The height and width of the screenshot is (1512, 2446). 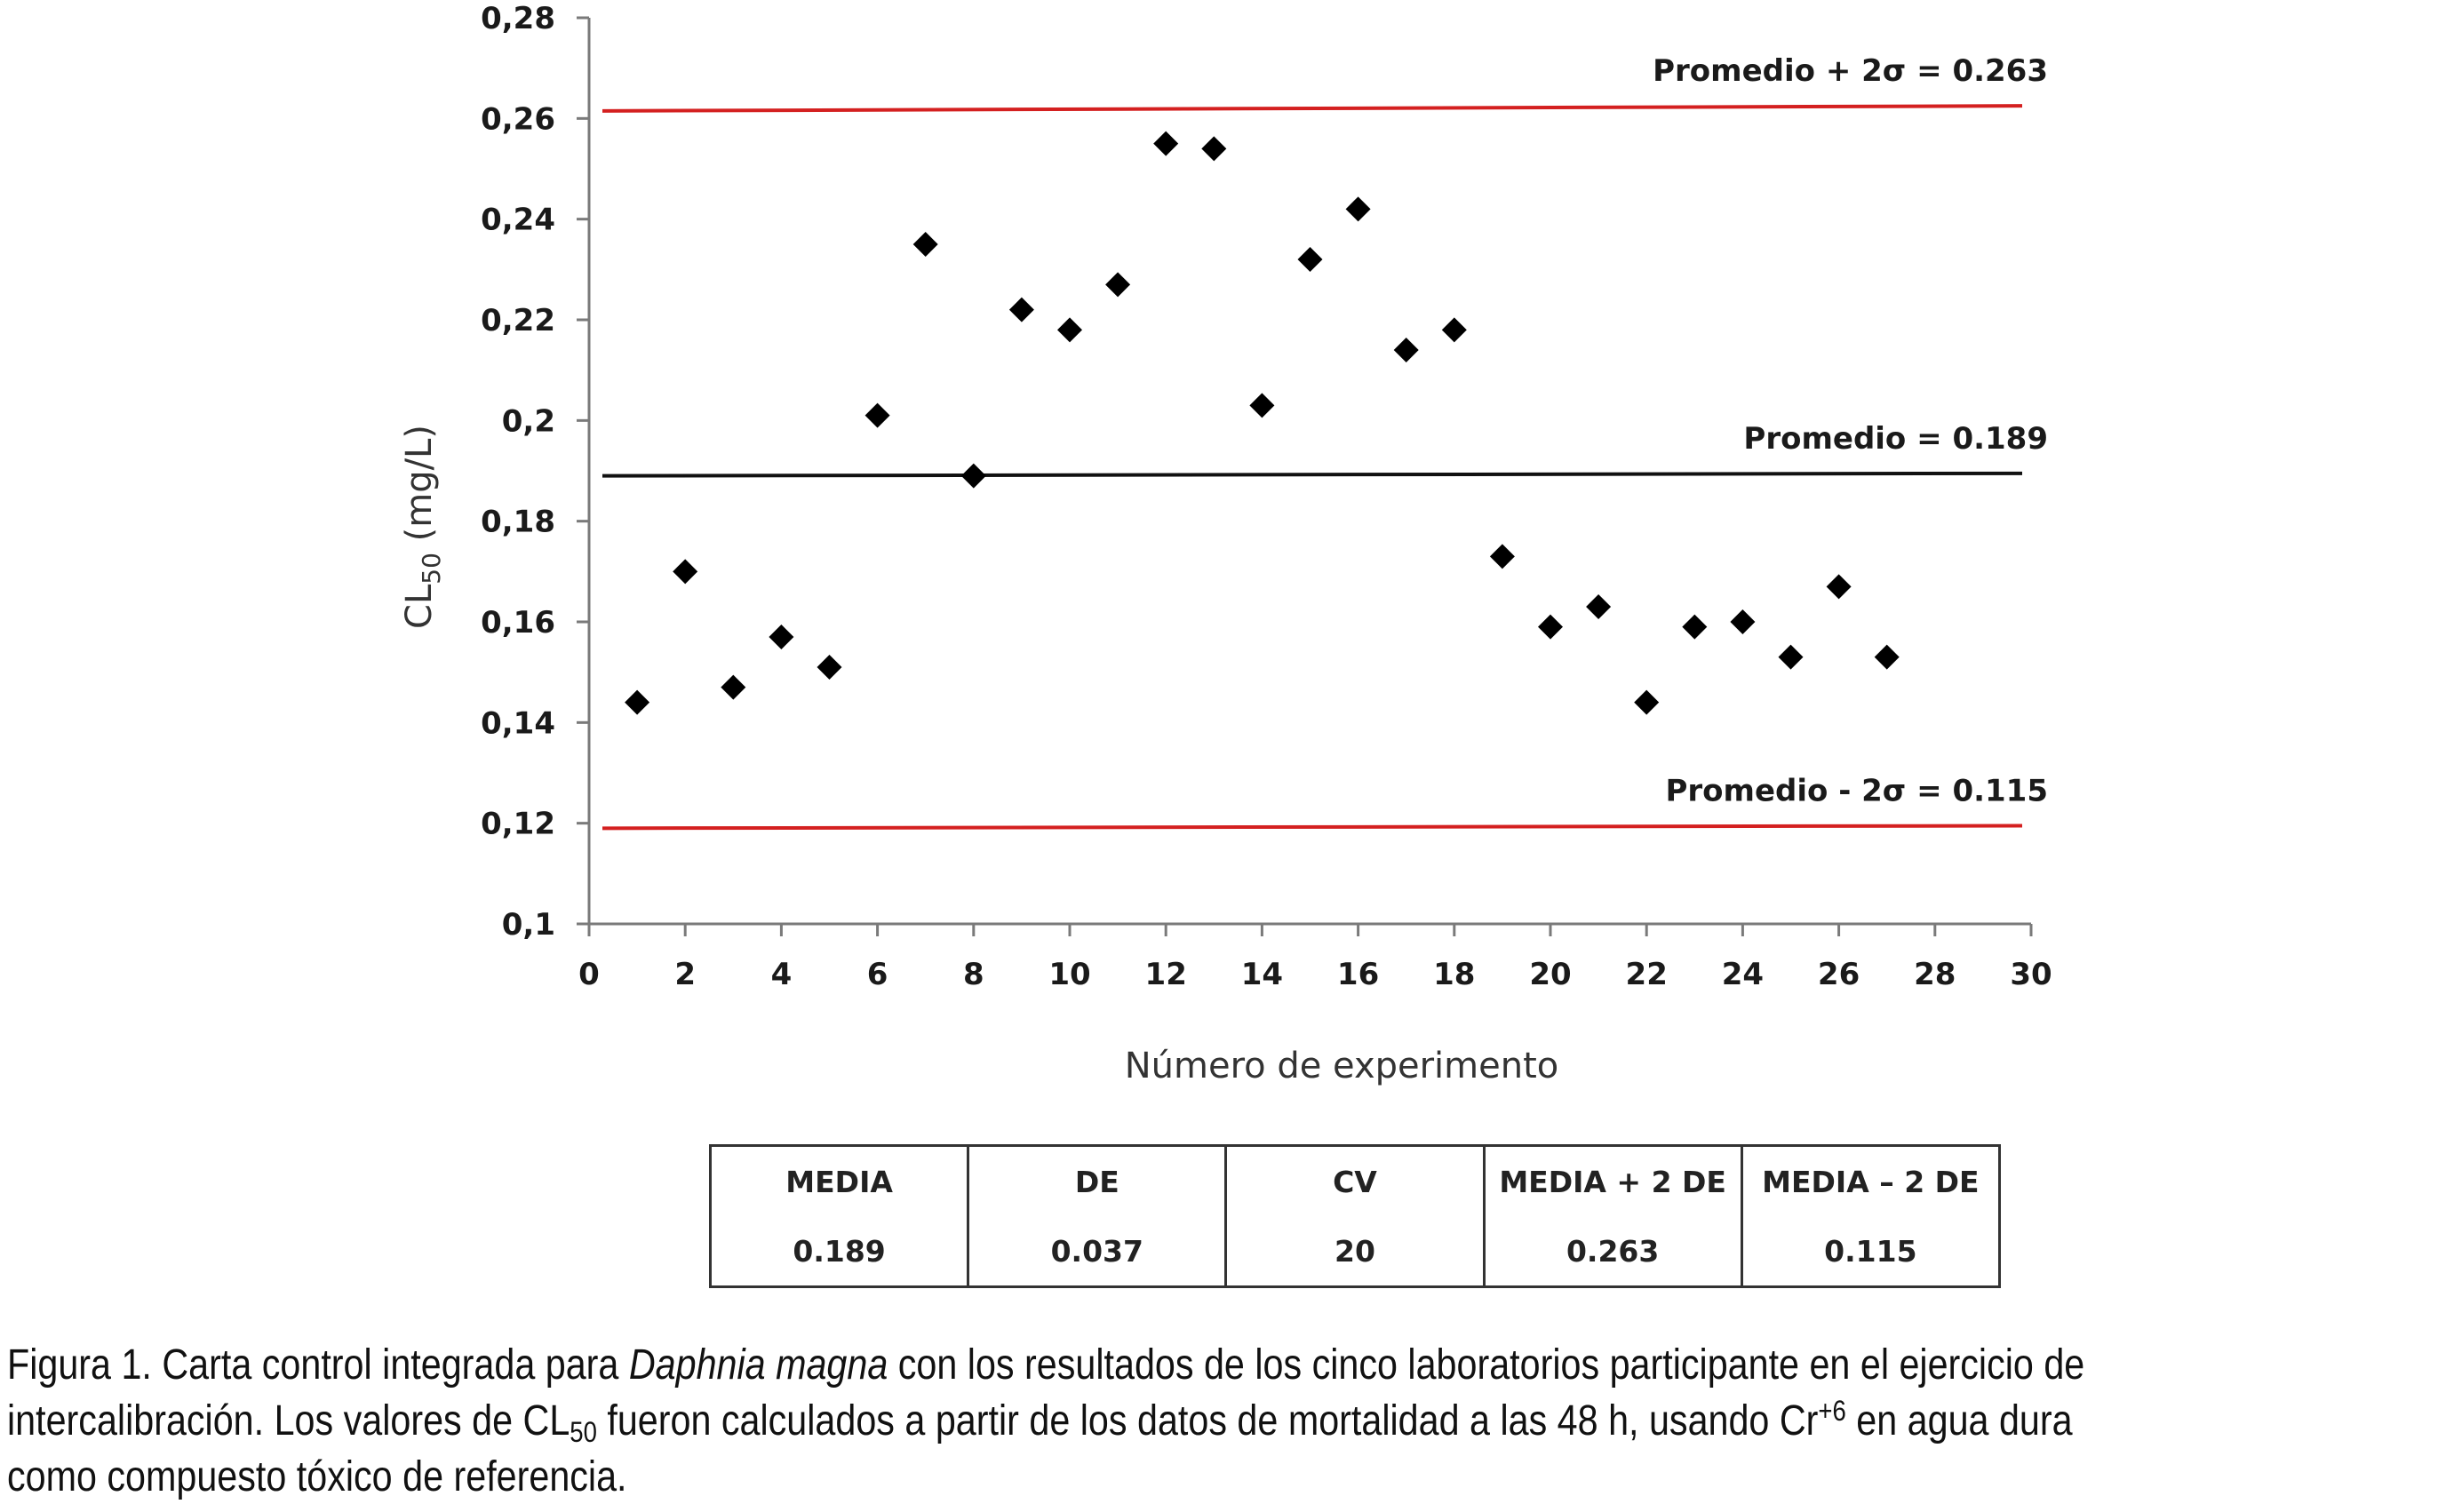 What do you see at coordinates (518, 18) in the screenshot?
I see `y-tick-label: 0,28` at bounding box center [518, 18].